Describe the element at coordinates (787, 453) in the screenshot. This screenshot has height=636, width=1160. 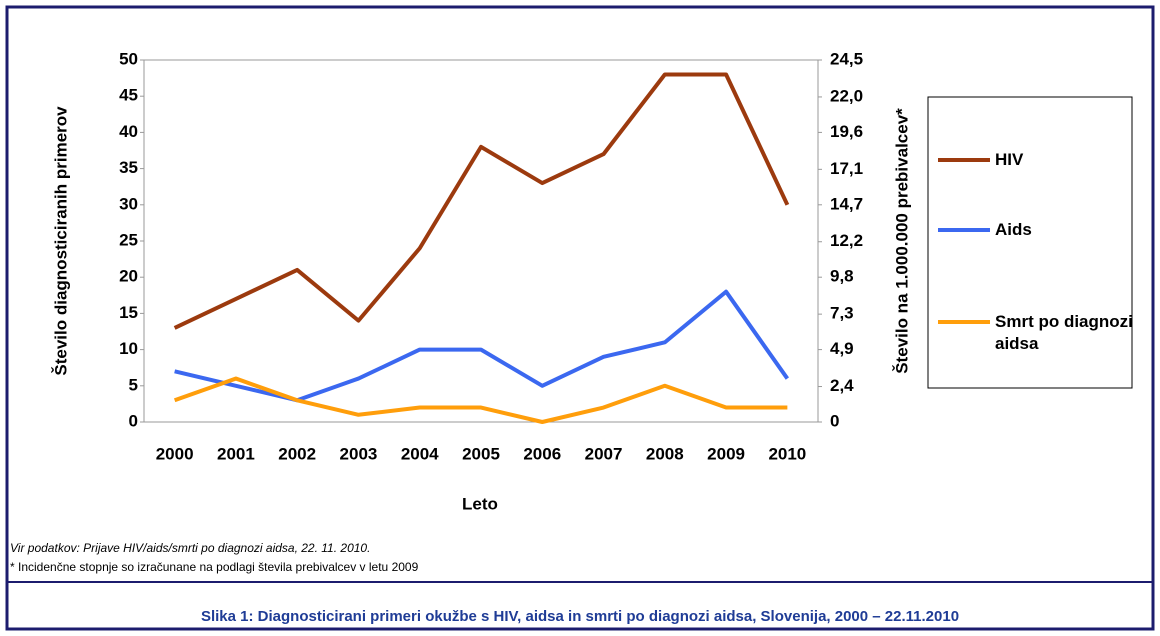
I see `x-tick-label: 2010` at that location.